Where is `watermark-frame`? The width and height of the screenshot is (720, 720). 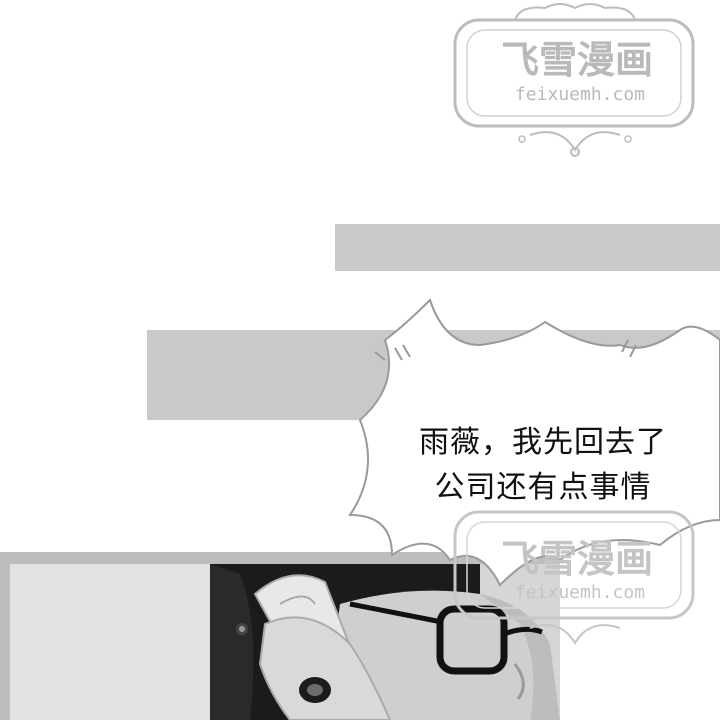 watermark-frame is located at coordinates (574, 73).